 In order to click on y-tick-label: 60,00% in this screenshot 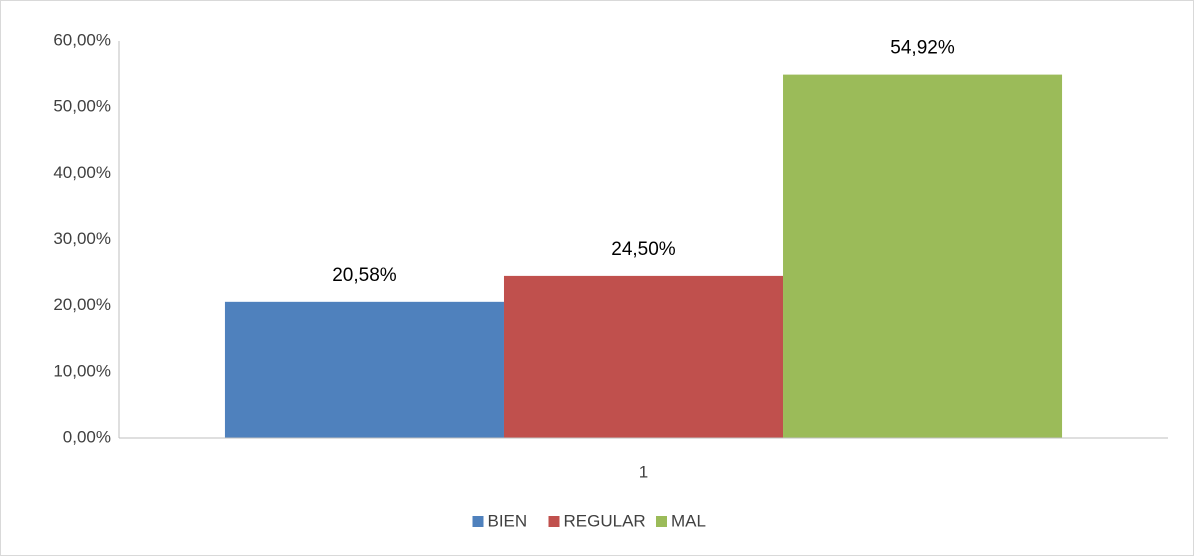, I will do `click(82, 39)`.